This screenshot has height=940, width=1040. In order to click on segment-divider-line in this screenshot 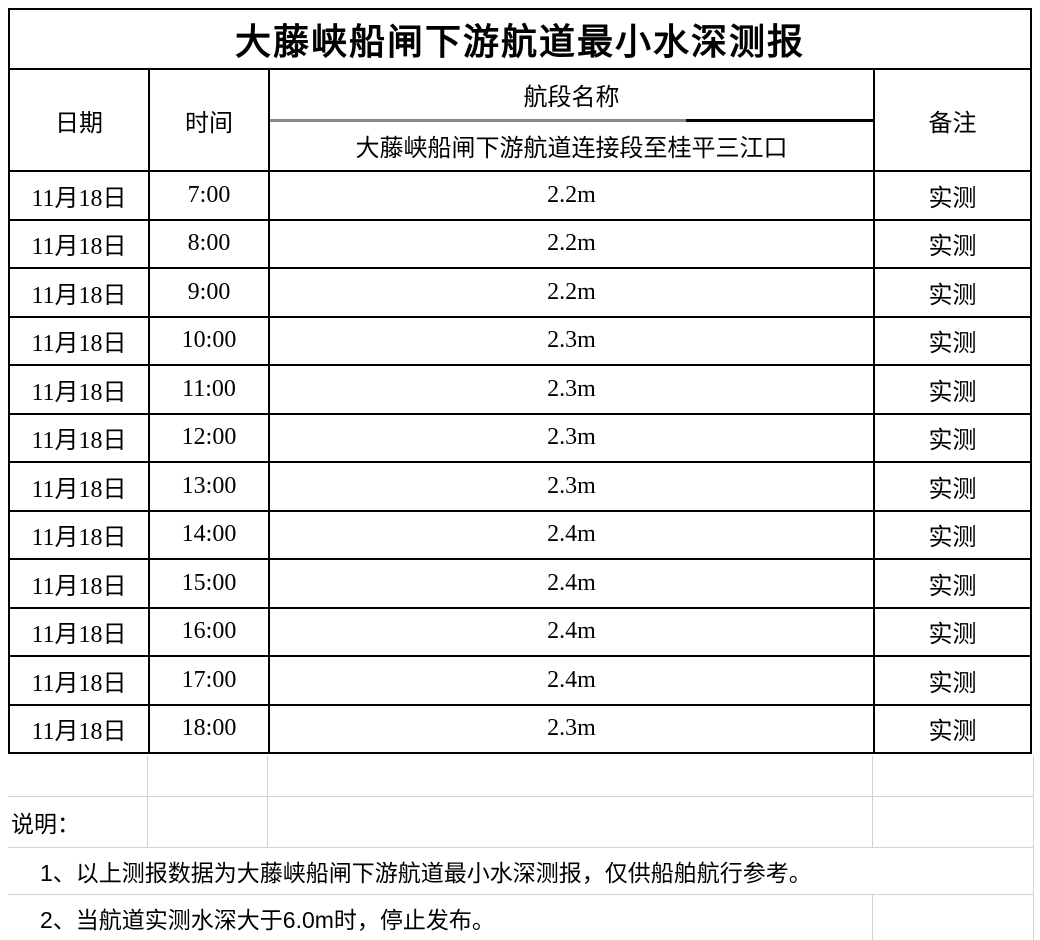, I will do `click(571, 120)`.